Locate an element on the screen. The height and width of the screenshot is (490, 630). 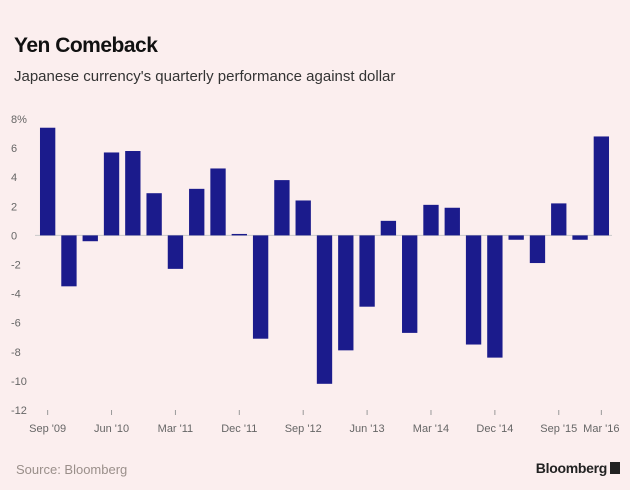
y-tick-label: 2 is located at coordinates (14, 207).